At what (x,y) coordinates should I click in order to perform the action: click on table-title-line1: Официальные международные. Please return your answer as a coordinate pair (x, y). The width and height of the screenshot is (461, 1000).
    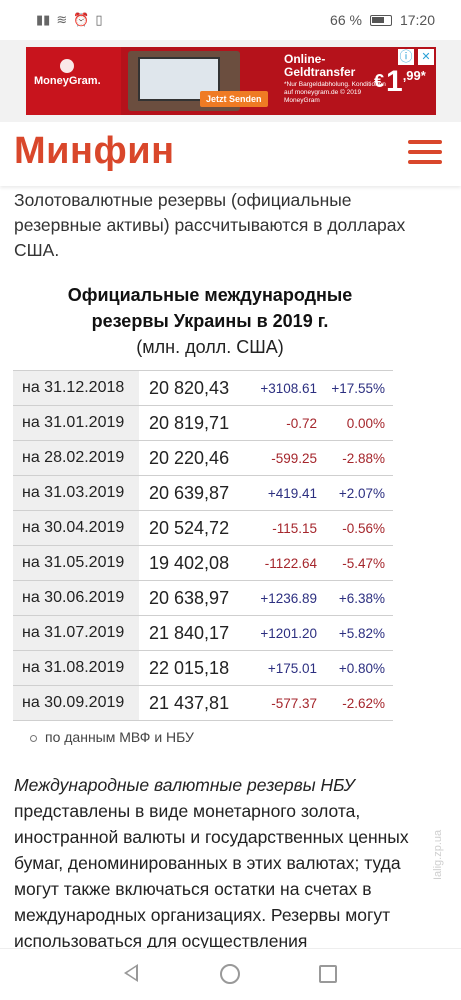
    Looking at the image, I should click on (210, 295).